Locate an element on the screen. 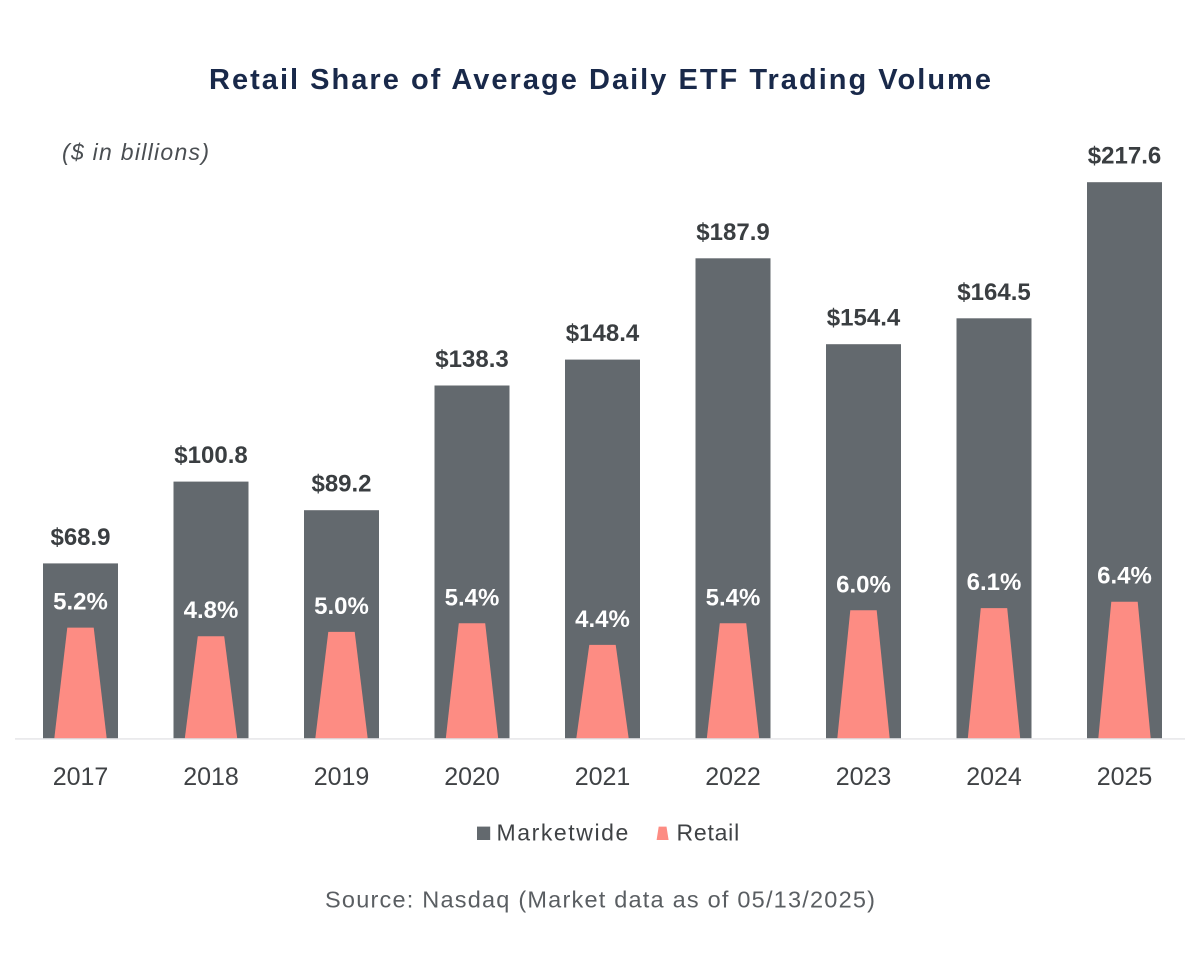  svg-text: $154.4 is located at coordinates (864, 318).